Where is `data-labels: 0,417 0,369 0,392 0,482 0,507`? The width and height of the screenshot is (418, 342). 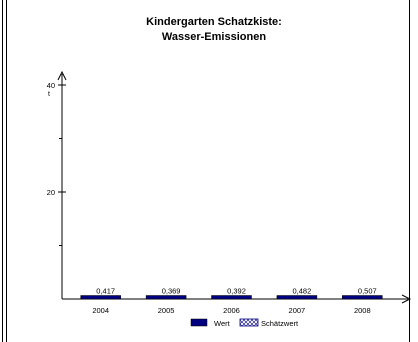
data-labels: 0,417 0,369 0,392 0,482 0,507 is located at coordinates (236, 291).